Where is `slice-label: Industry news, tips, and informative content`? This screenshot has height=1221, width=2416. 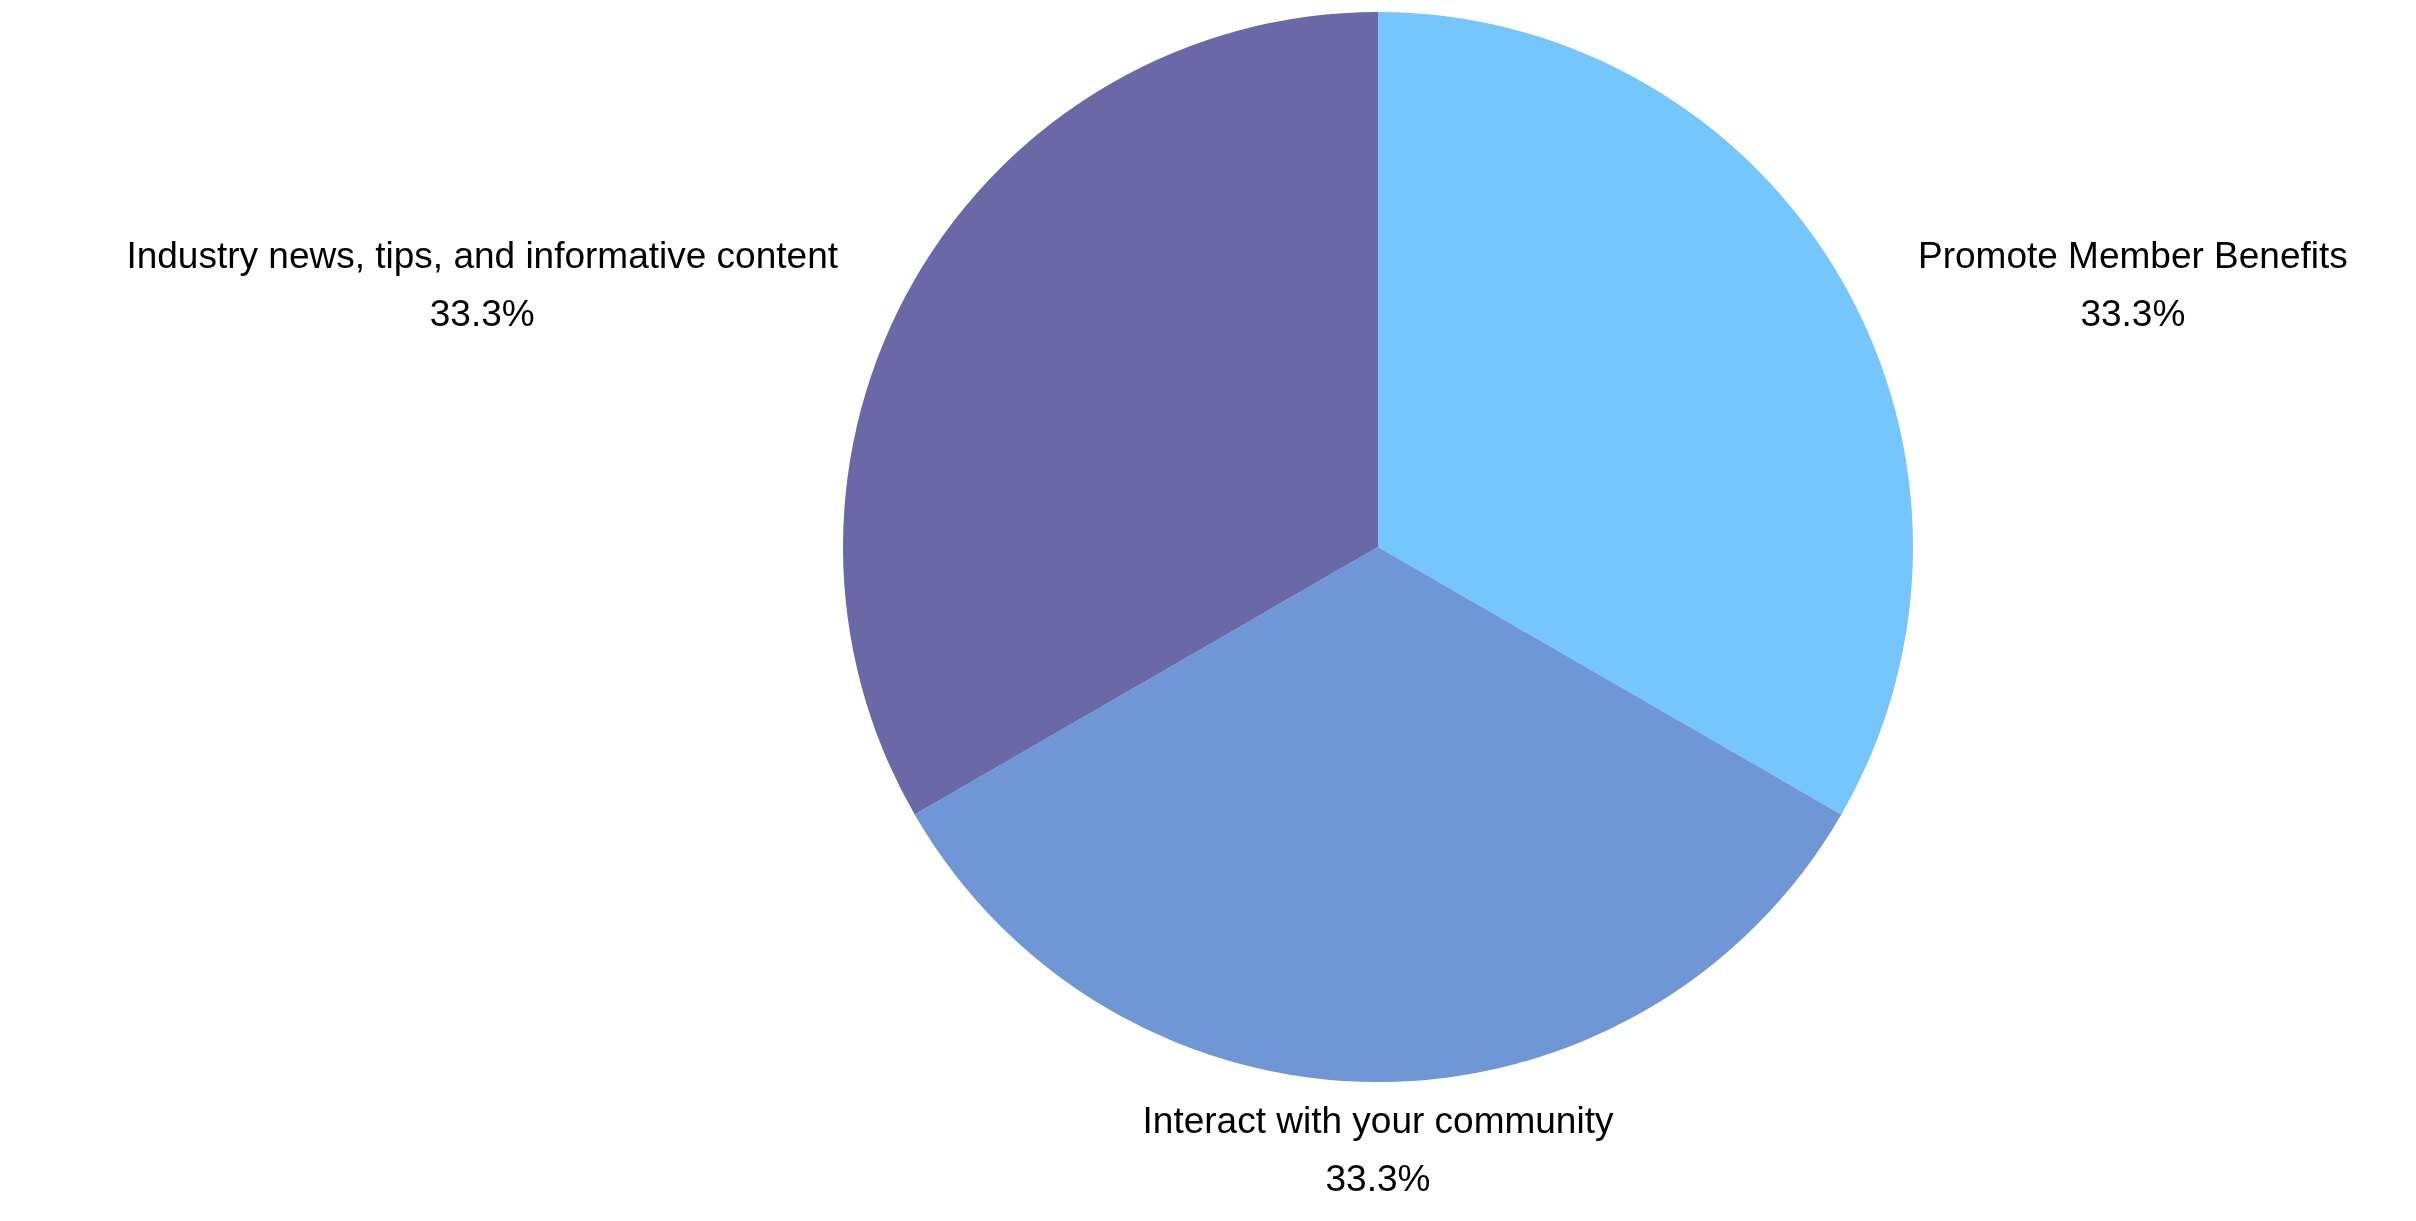
slice-label: Industry news, tips, and informative content is located at coordinates (482, 255).